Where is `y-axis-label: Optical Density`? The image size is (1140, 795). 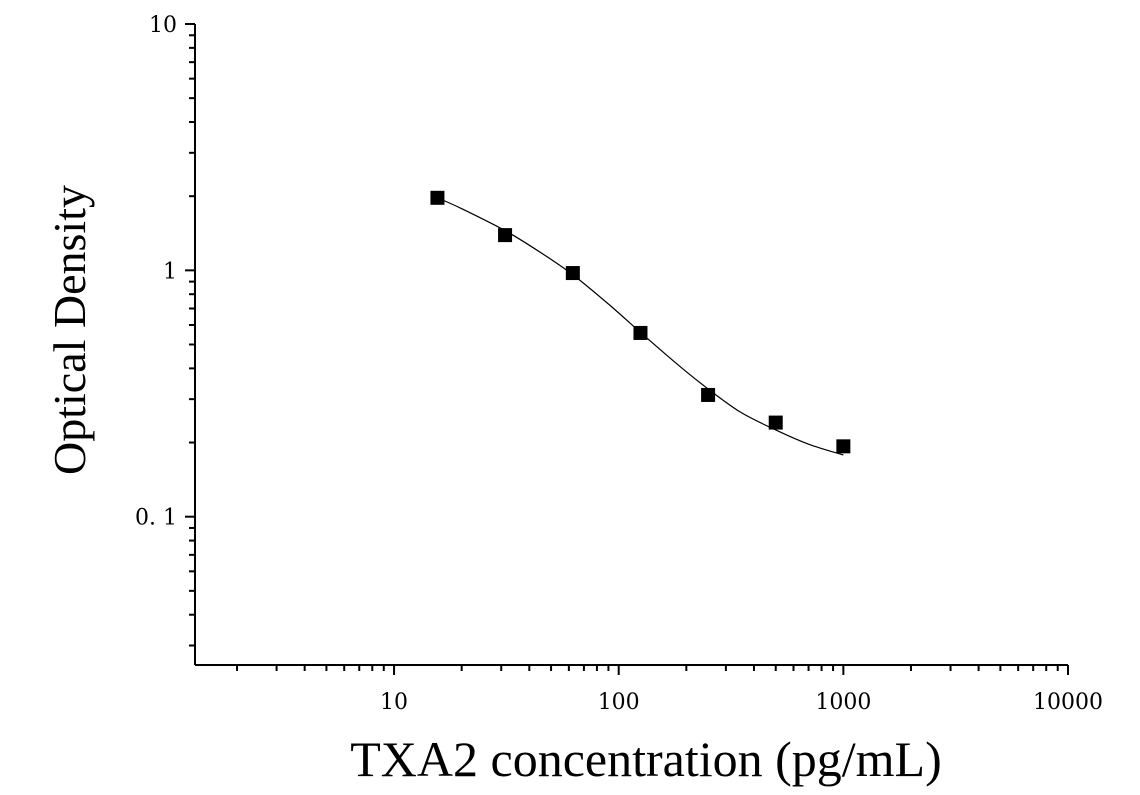
y-axis-label: Optical Density is located at coordinates (69, 330).